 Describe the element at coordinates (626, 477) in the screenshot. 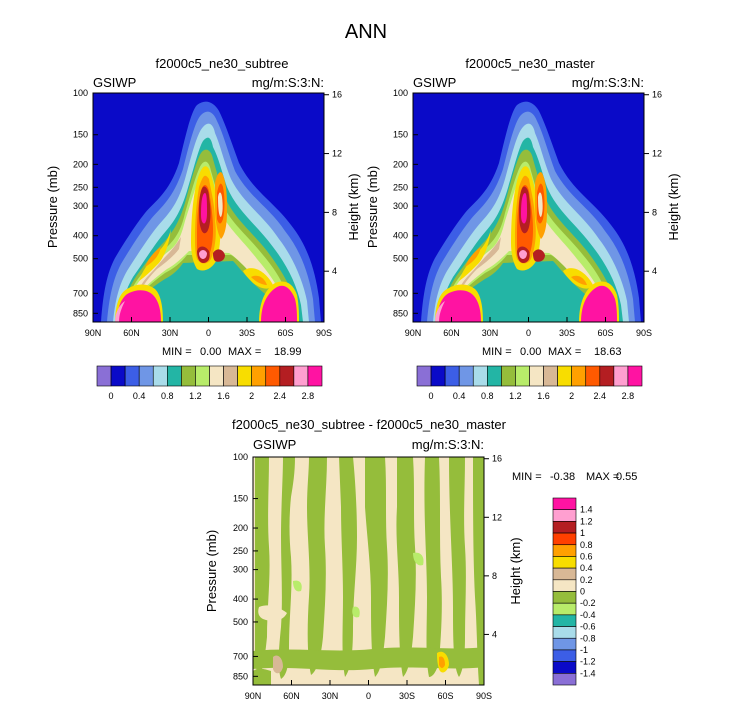

I see `max-value: 0.55` at that location.